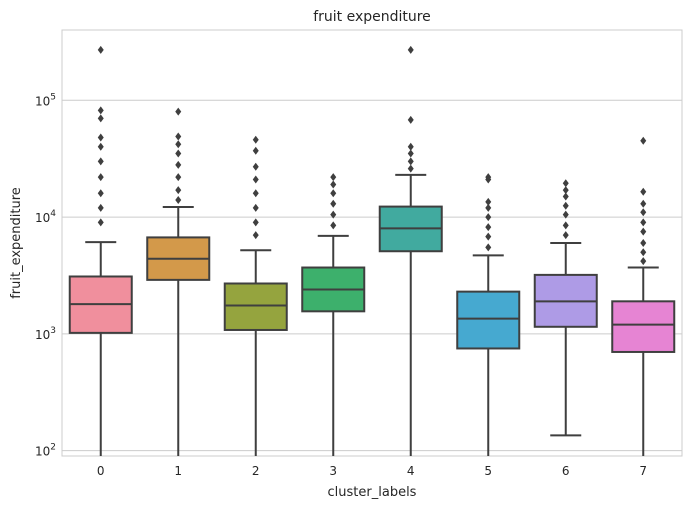 Image resolution: width=691 pixels, height=507 pixels. What do you see at coordinates (256, 471) in the screenshot?
I see `x-tick-label-2: 2` at bounding box center [256, 471].